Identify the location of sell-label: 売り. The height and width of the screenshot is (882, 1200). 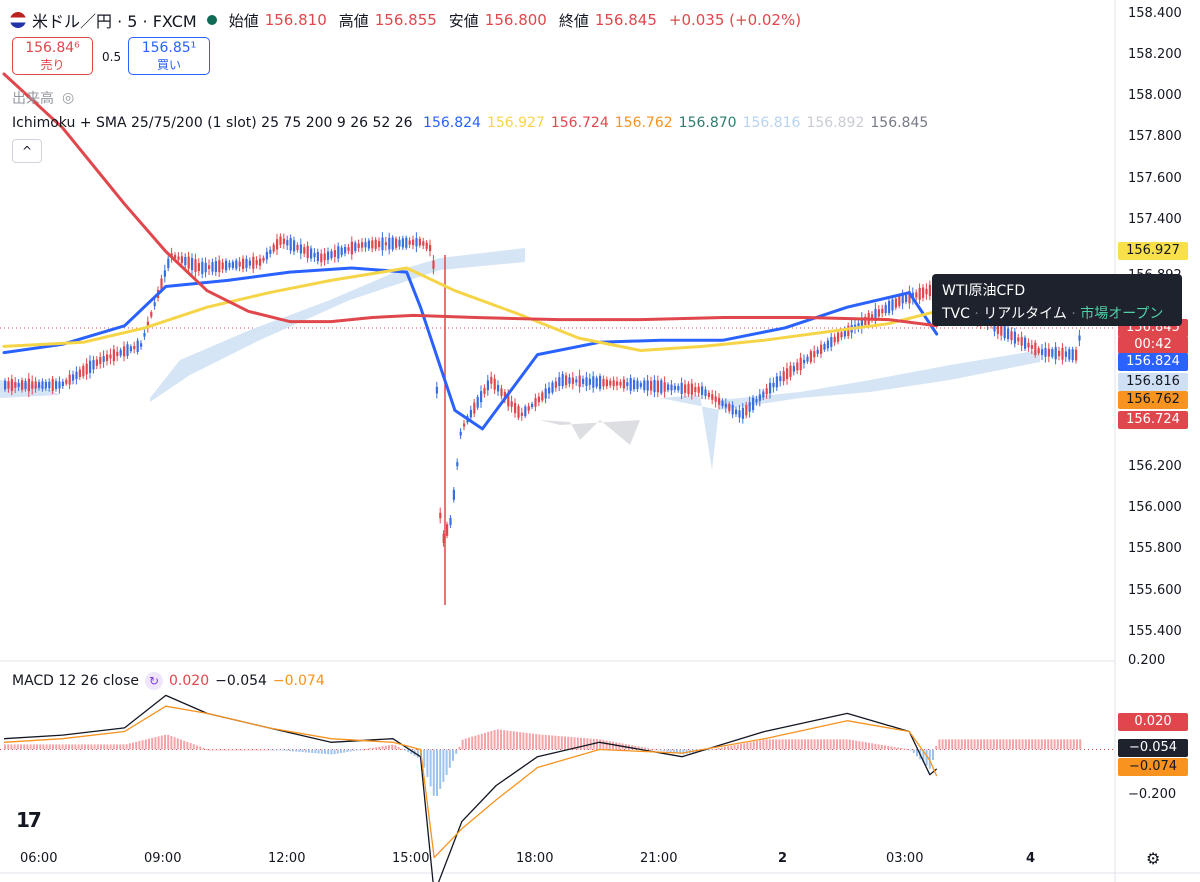
(52, 65).